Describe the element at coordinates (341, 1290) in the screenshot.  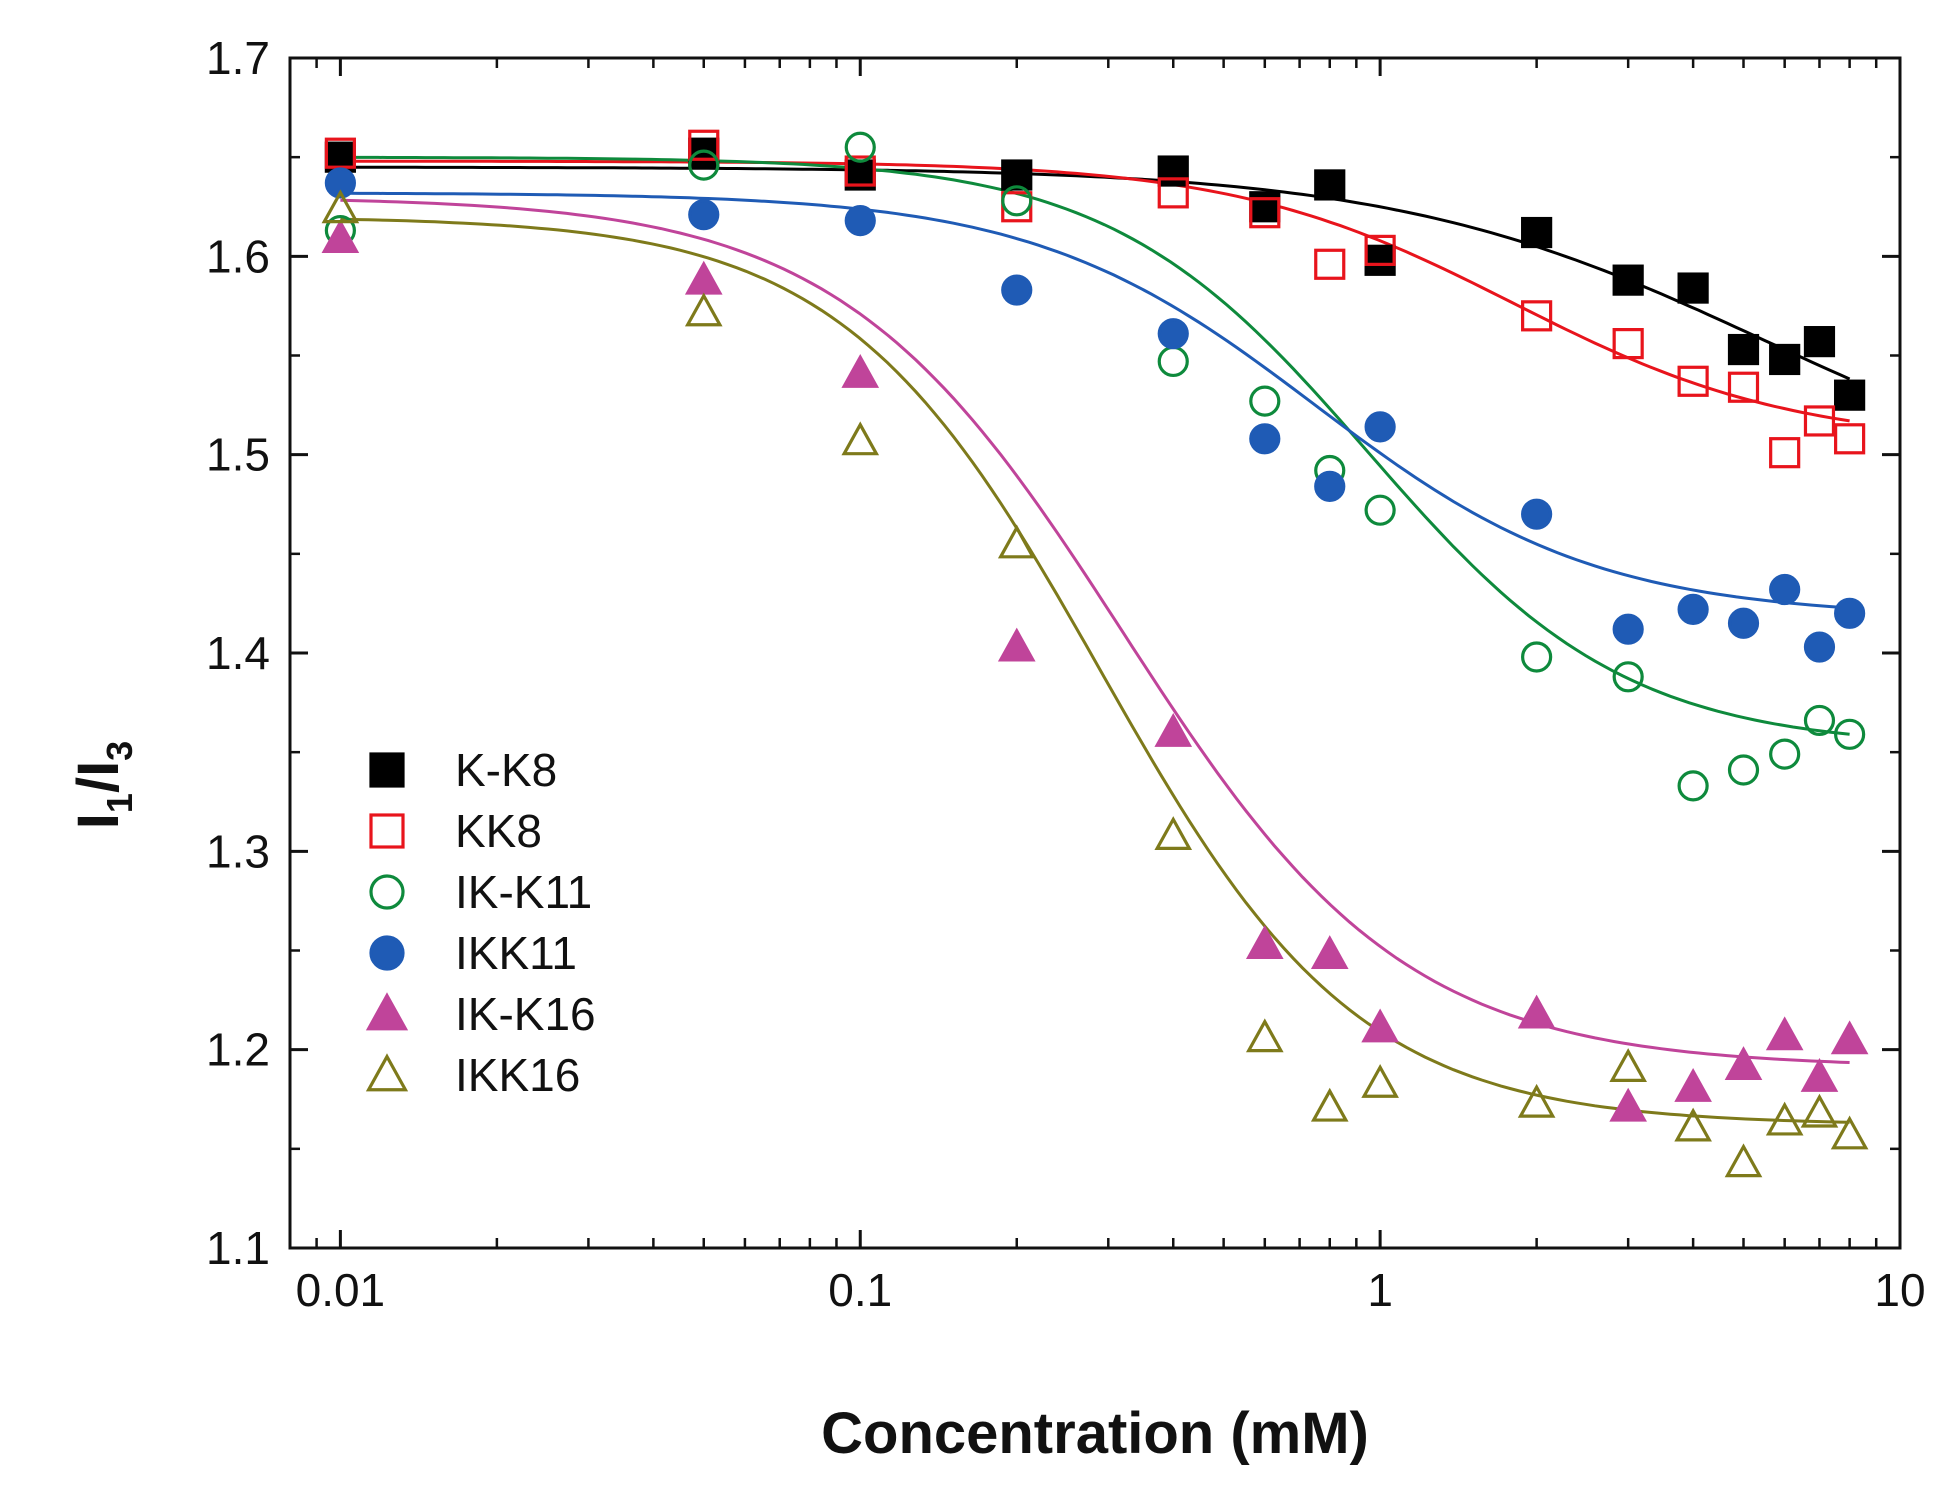
I see `x-tick-label: 0.01` at that location.